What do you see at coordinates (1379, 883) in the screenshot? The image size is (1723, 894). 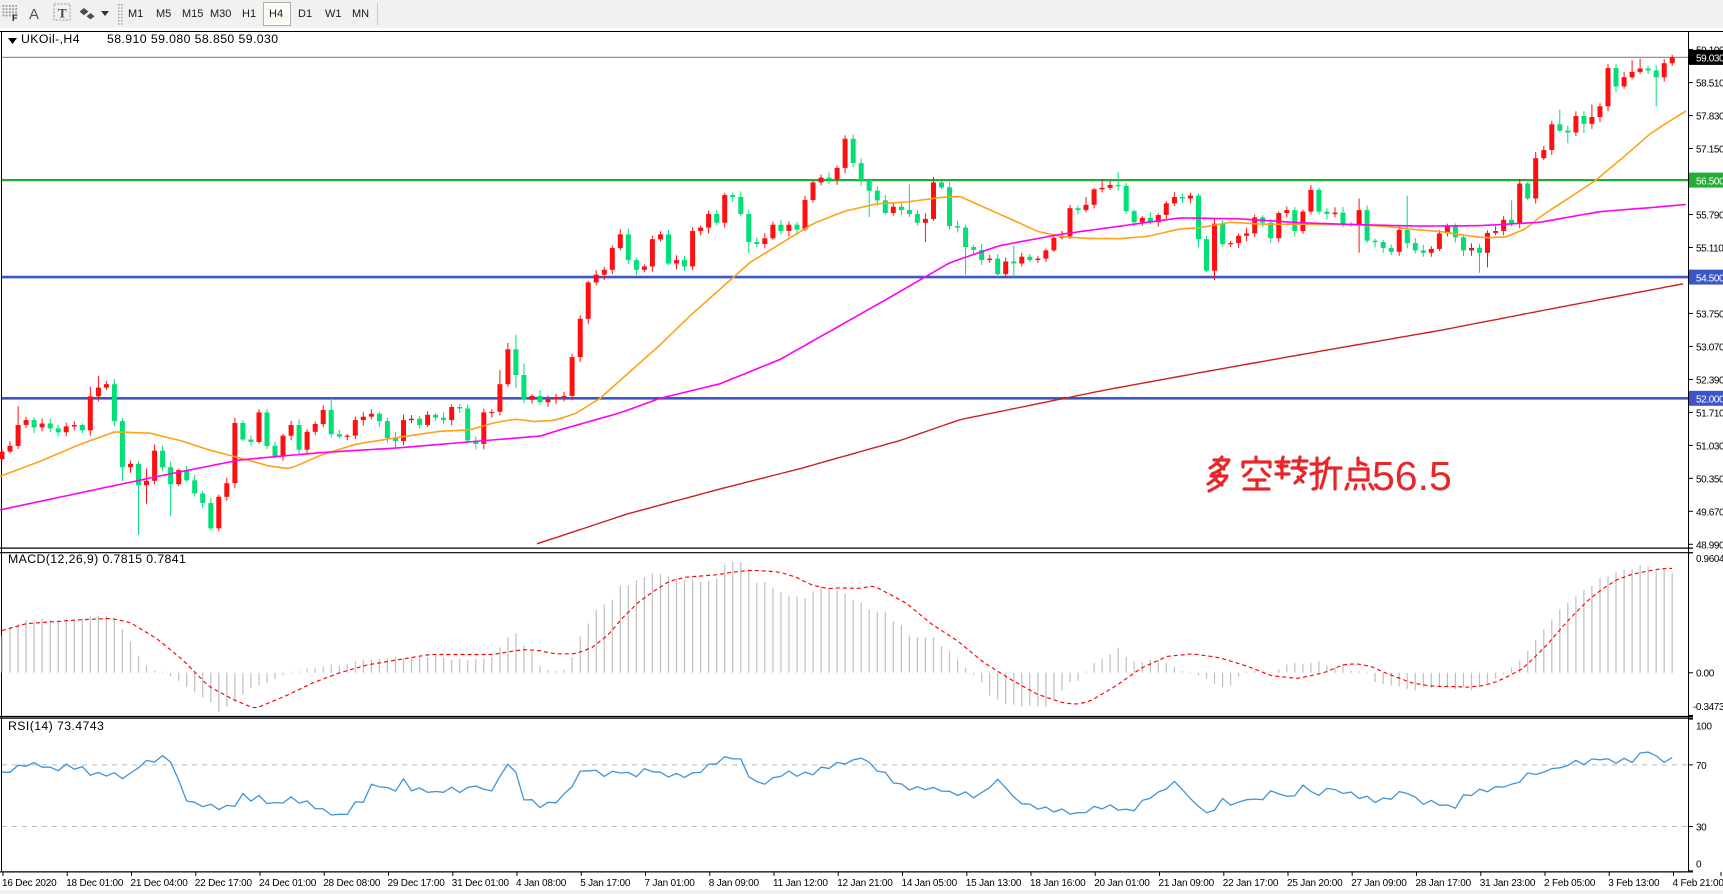 I see `svg-text: 27 Jan 09:00` at bounding box center [1379, 883].